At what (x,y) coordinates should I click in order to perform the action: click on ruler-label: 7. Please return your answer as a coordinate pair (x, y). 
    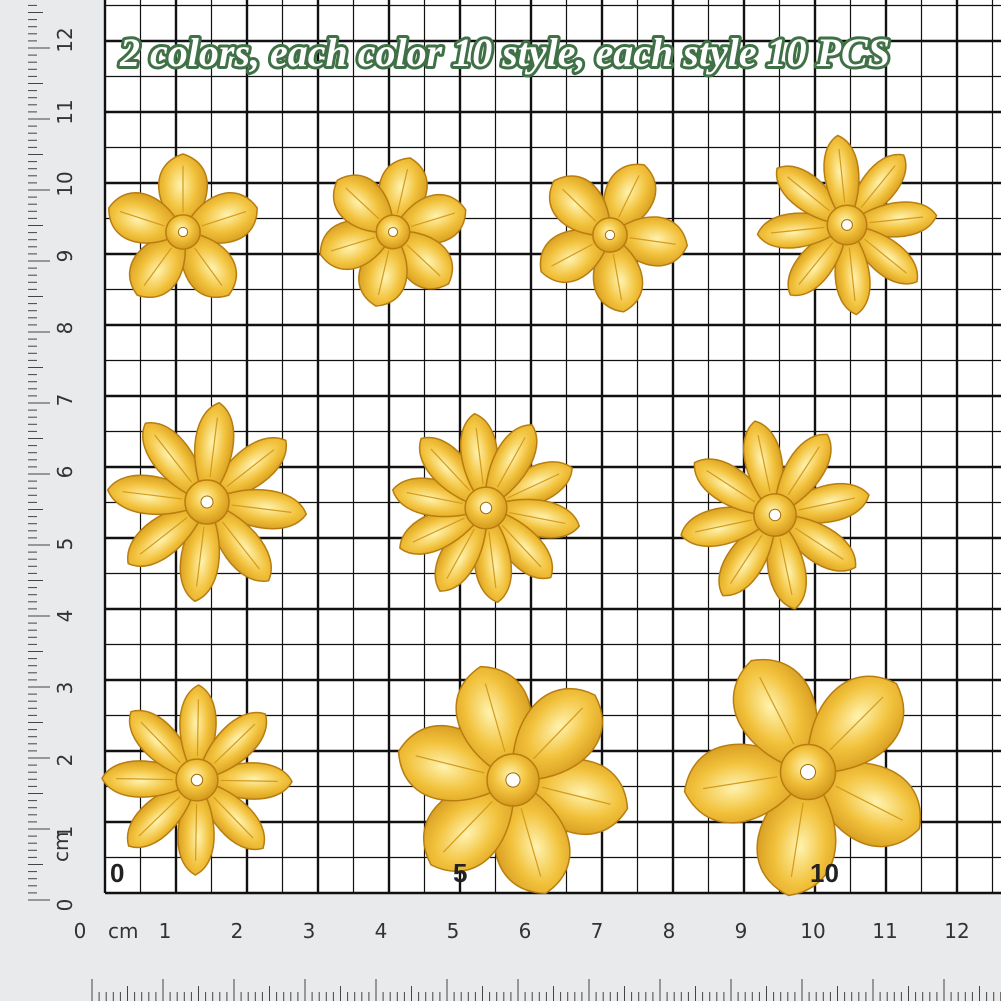
    Looking at the image, I should click on (597, 931).